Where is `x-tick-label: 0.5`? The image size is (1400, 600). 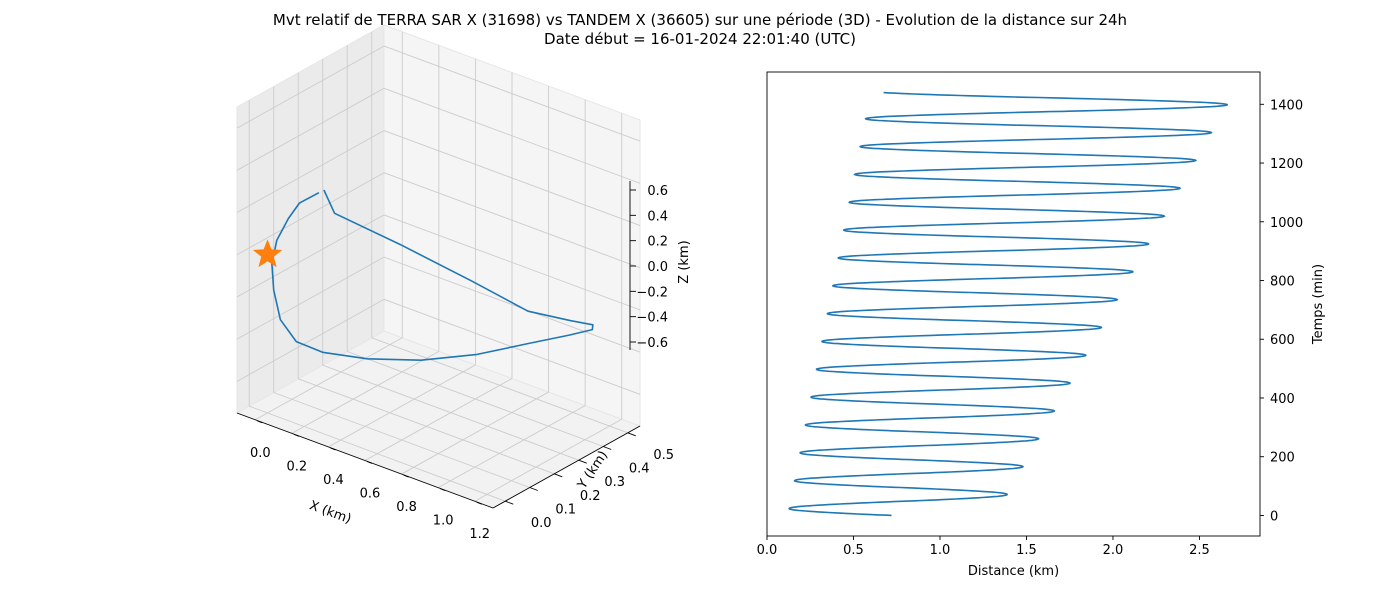
x-tick-label: 0.5 is located at coordinates (853, 550).